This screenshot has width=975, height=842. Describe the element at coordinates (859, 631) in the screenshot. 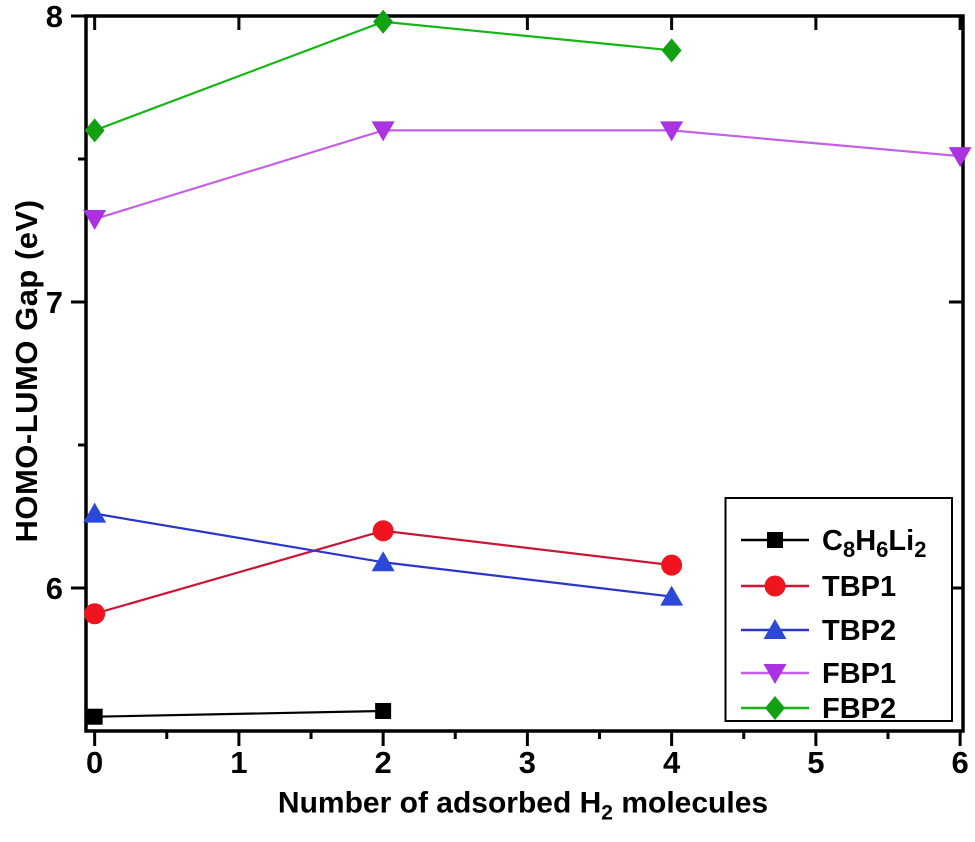

I see `legend-label-TBP2: TBP2` at that location.